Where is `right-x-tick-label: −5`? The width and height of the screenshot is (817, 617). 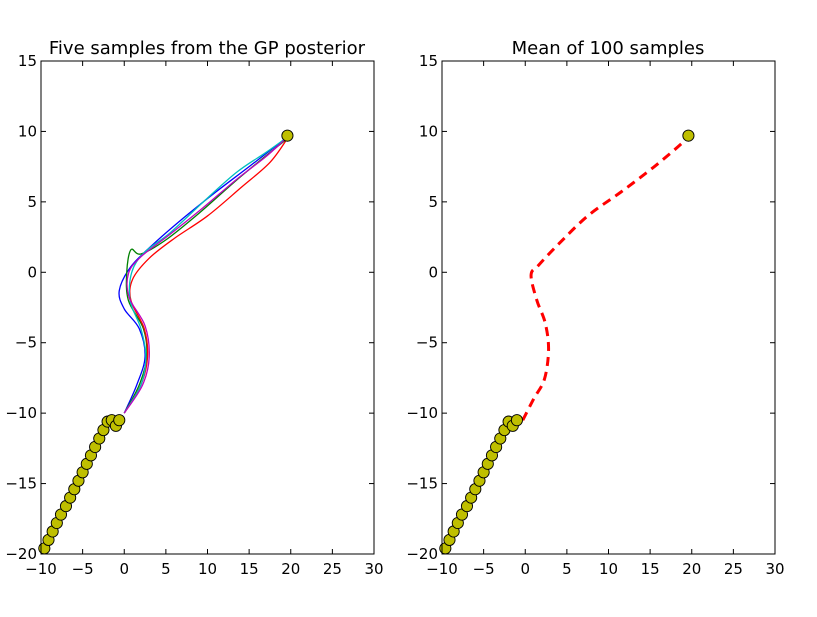 right-x-tick-label: −5 is located at coordinates (484, 569).